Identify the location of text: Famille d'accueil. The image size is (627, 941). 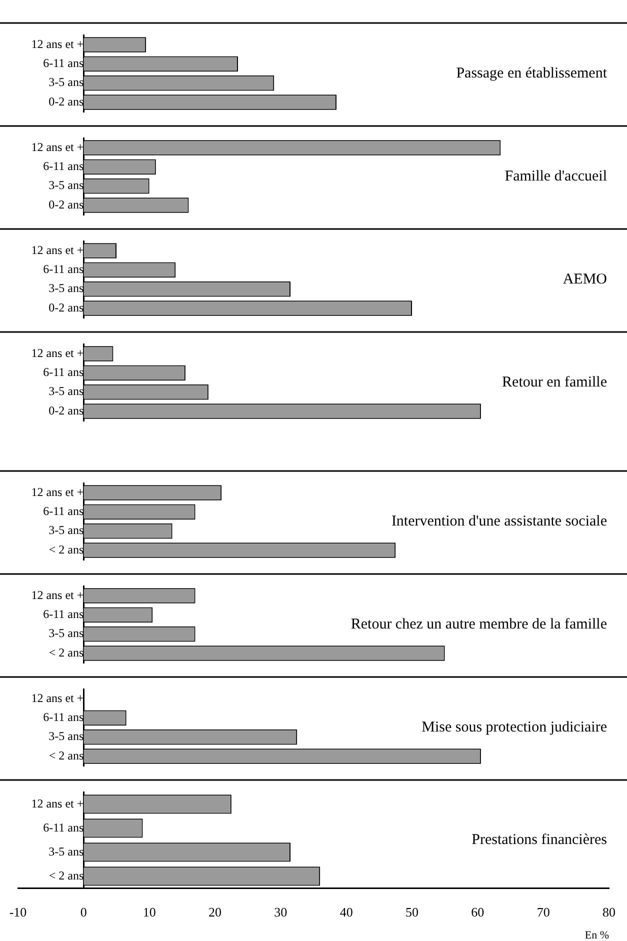
(555, 176).